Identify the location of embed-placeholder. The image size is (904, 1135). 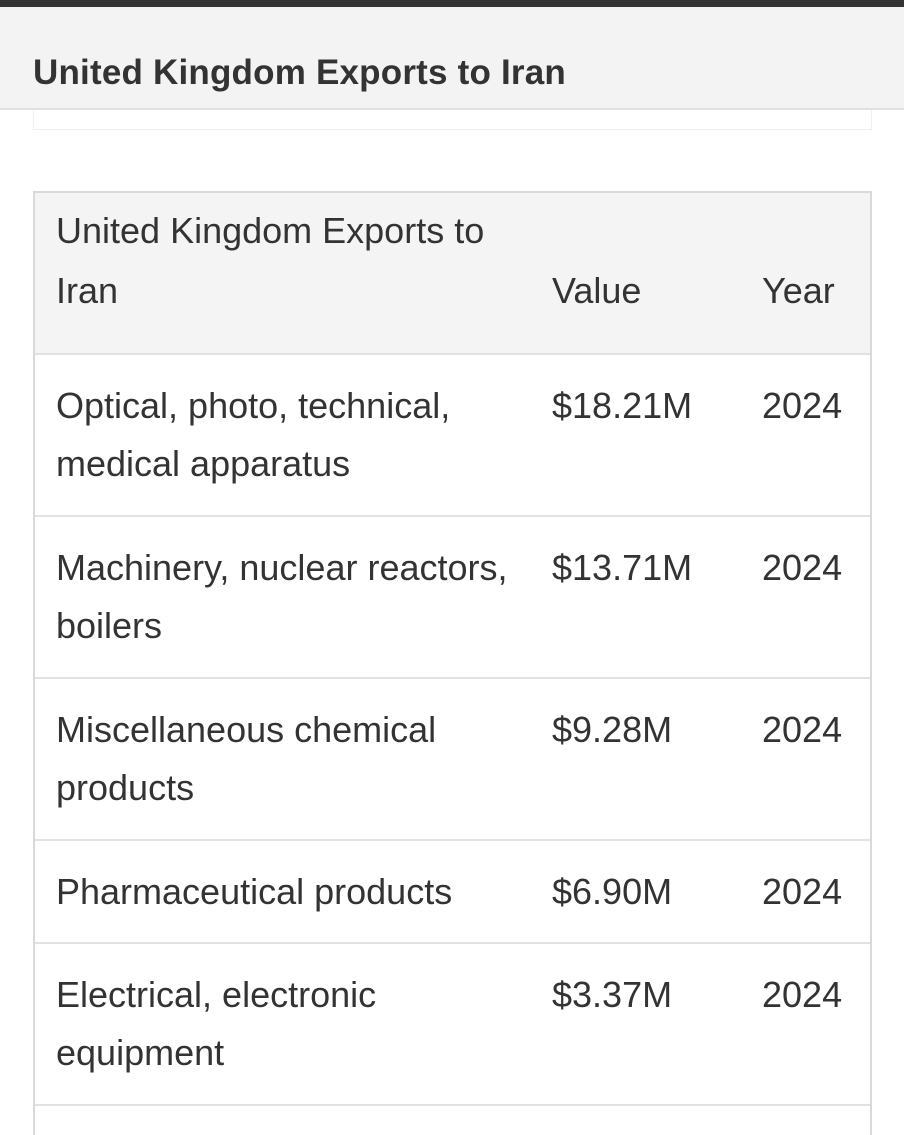
(452, 120).